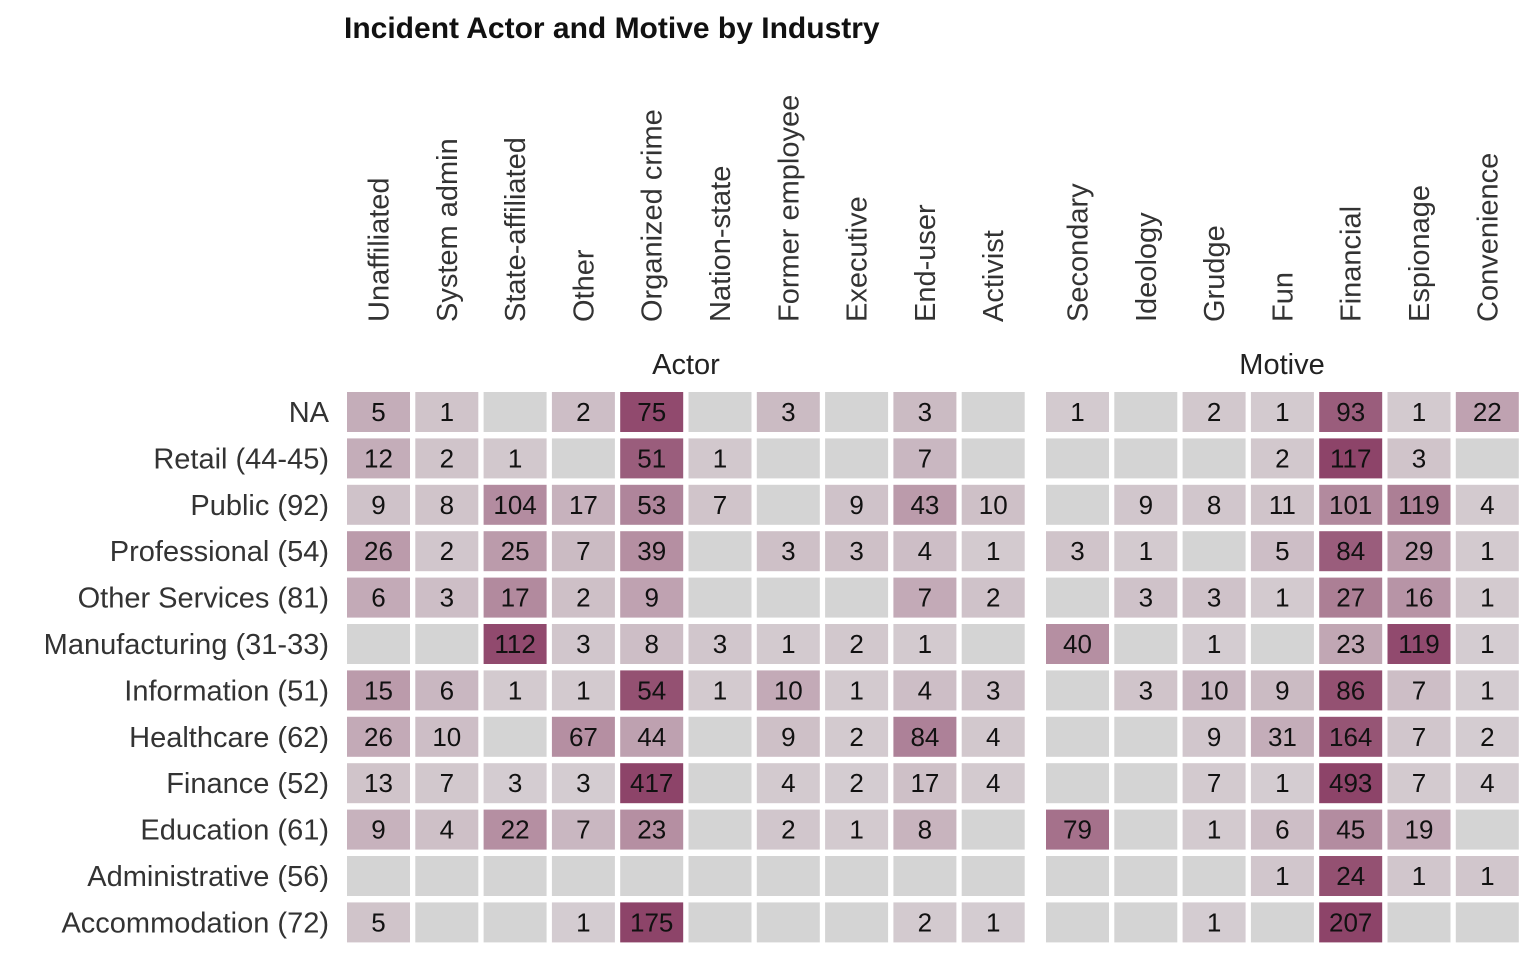 The width and height of the screenshot is (1536, 960). Describe the element at coordinates (203, 599) in the screenshot. I see `row-label-other-services-81: Other Services (81)` at that location.